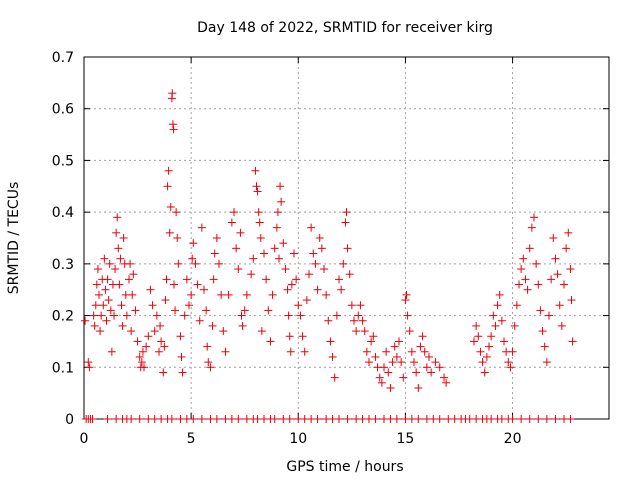 The width and height of the screenshot is (640, 480). What do you see at coordinates (63, 213) in the screenshot?
I see `y-tick-label: 0.4` at bounding box center [63, 213].